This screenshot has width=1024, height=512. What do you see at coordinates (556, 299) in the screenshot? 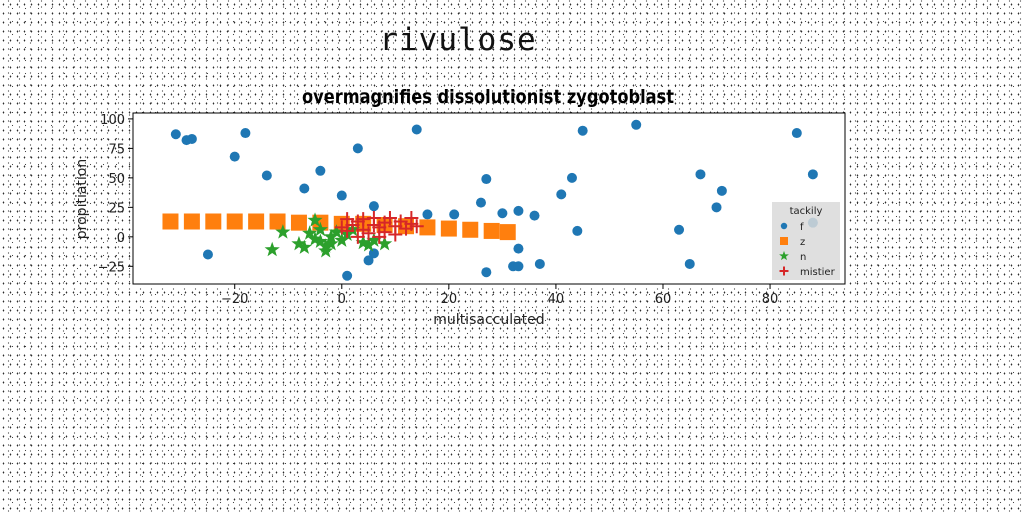
I see `x-tick-label: 40` at bounding box center [556, 299].